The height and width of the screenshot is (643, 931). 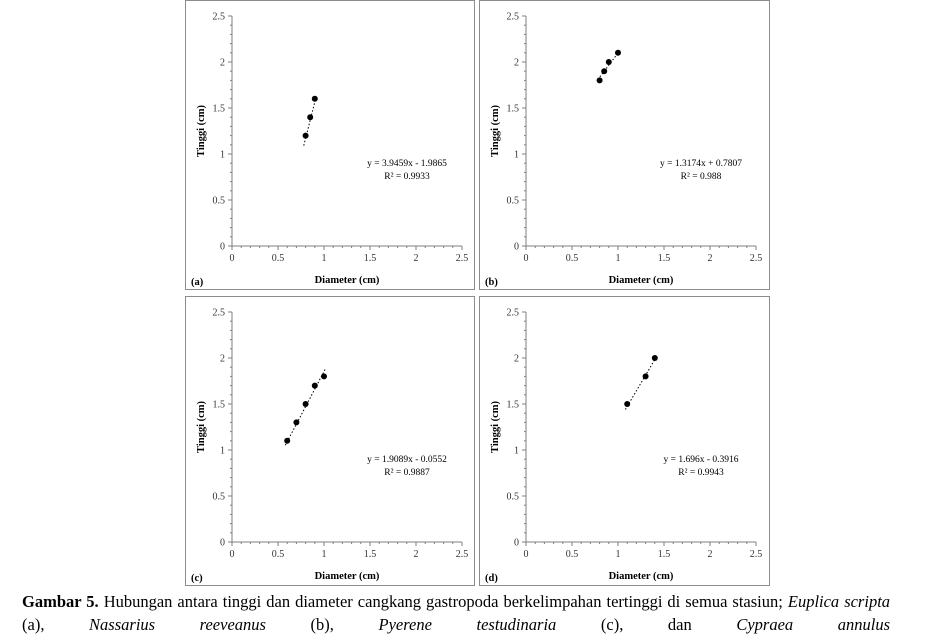 What do you see at coordinates (407, 473) in the screenshot?
I see `r-squared-label: R² = 0.9887` at bounding box center [407, 473].